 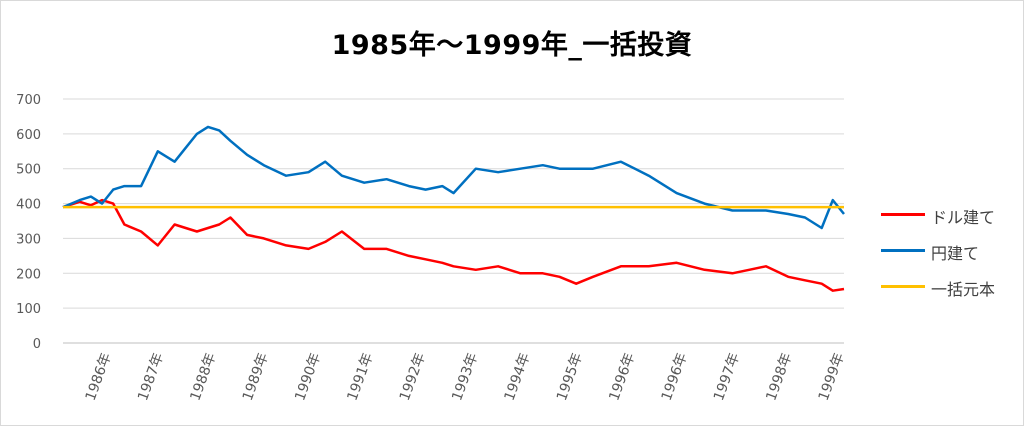 I want to click on y-tick-label: 500, so click(x=28, y=170).